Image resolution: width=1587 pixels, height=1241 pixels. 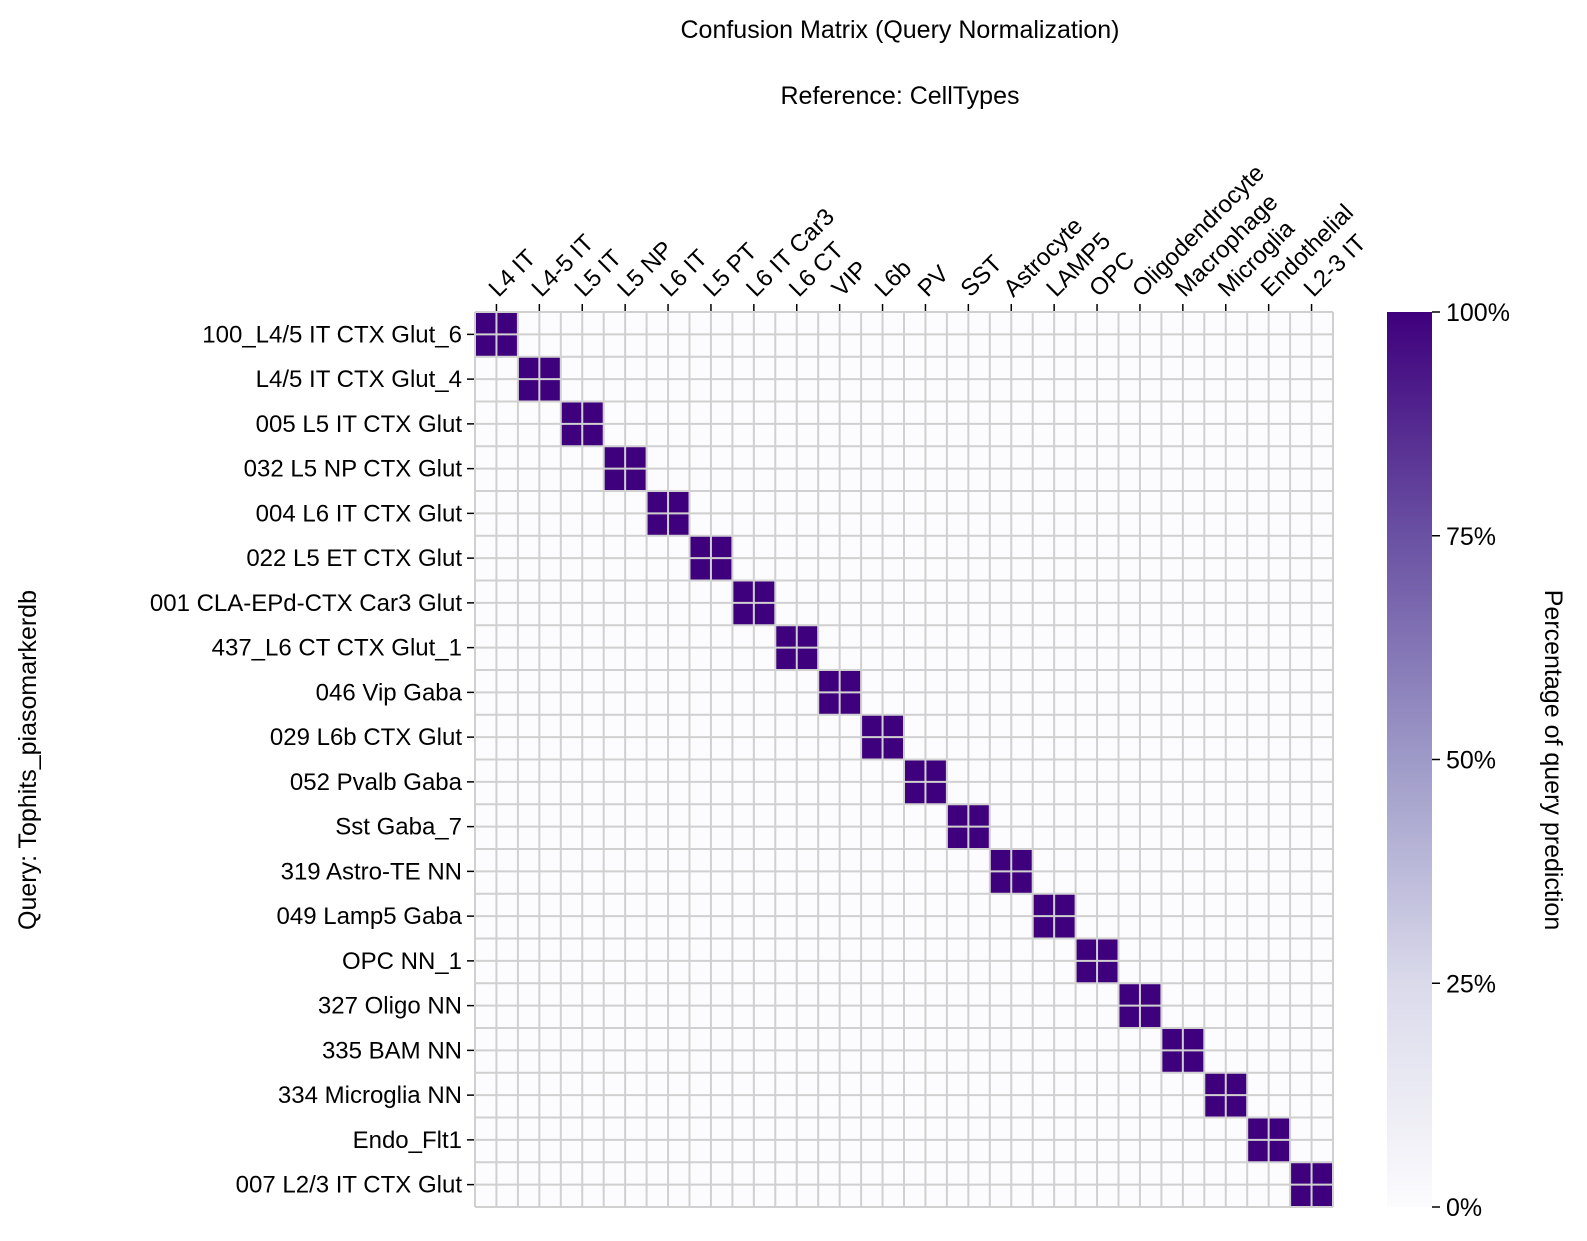 I want to click on colorbar-tick-label: 75%, so click(x=1471, y=537).